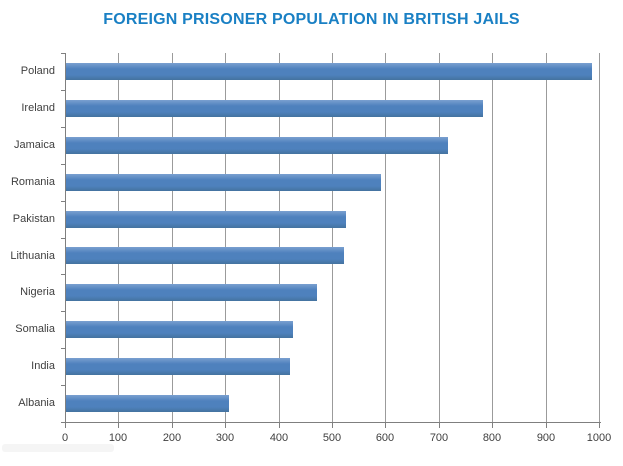 The height and width of the screenshot is (466, 623). Describe the element at coordinates (32, 182) in the screenshot. I see `category-label-romania: Romania` at that location.